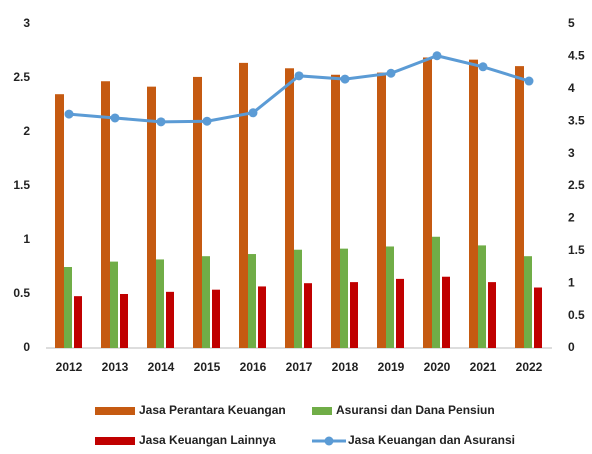 This screenshot has width=592, height=454. Describe the element at coordinates (576, 120) in the screenshot. I see `y2-tick-label: 3.5` at that location.